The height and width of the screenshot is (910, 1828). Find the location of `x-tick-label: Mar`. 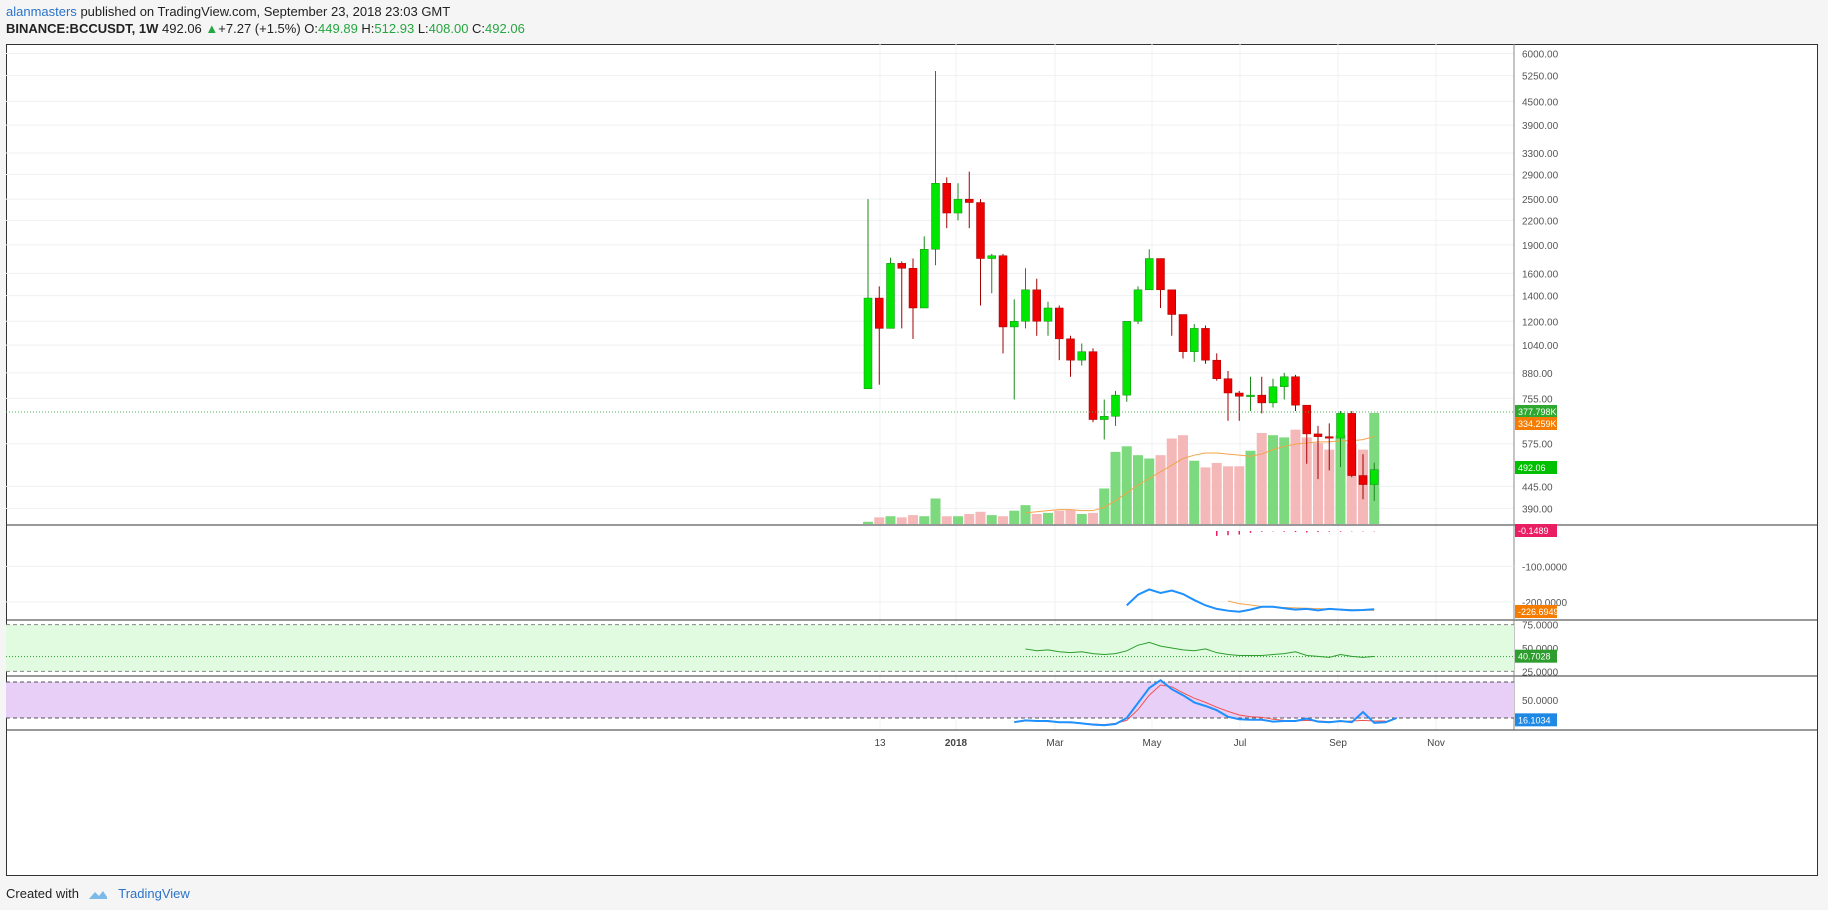

x-tick-label: Mar is located at coordinates (1055, 743).